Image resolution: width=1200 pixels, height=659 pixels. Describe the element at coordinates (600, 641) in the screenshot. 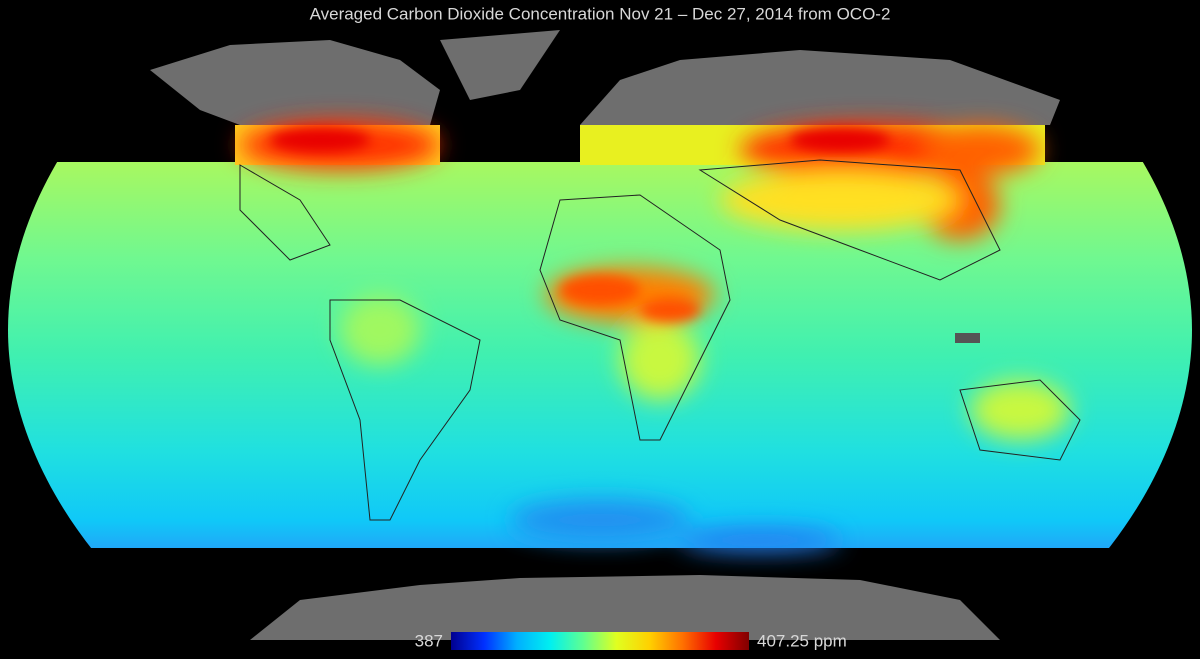

I see `colorbar` at that location.